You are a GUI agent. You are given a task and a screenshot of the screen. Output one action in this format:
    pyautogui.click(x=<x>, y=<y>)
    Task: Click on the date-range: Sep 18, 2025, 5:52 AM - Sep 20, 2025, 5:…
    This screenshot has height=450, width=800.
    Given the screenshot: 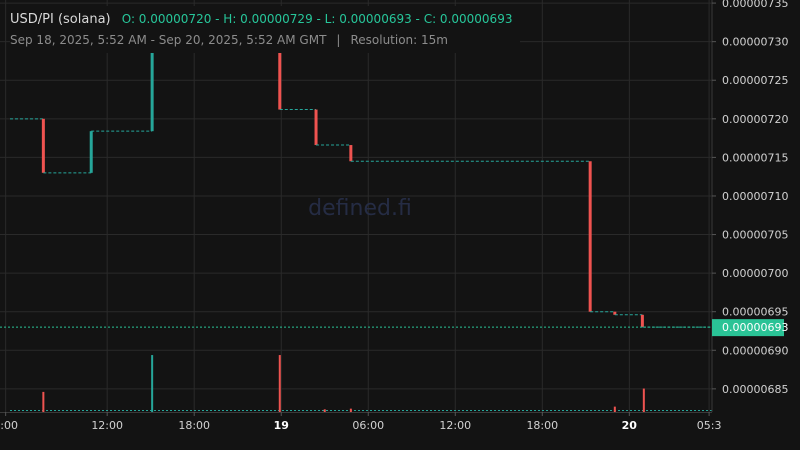 What is the action you would take?
    pyautogui.click(x=168, y=40)
    